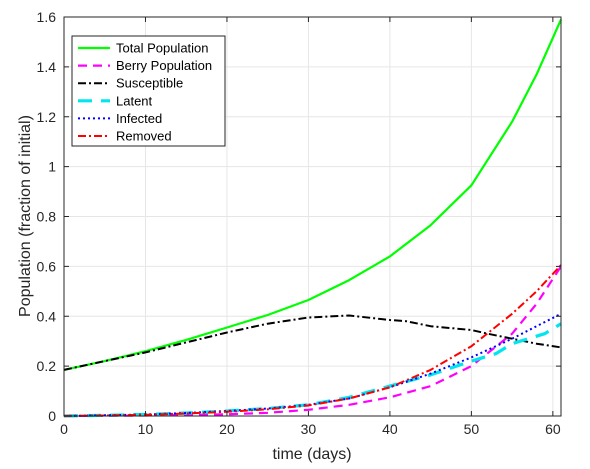 This screenshot has height=469, width=590. What do you see at coordinates (47, 217) in the screenshot?
I see `y-tick-label: 0.8` at bounding box center [47, 217].